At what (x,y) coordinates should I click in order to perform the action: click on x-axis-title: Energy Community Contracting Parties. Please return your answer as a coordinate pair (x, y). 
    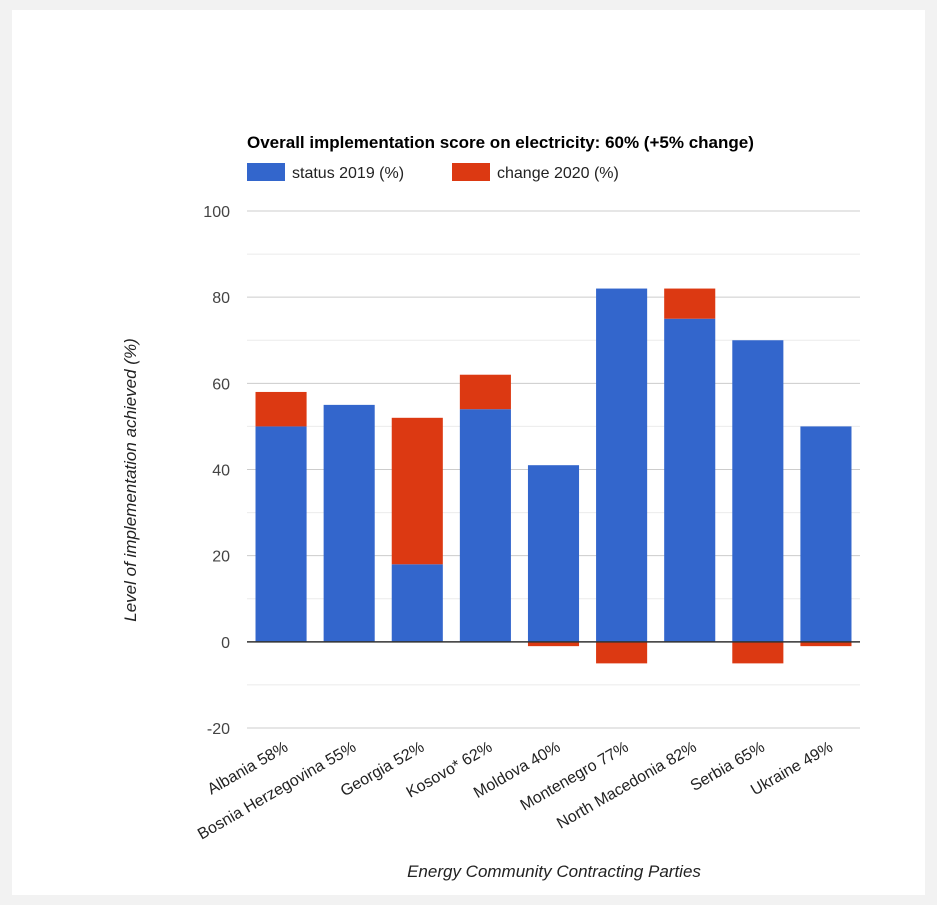
    Looking at the image, I should click on (554, 871).